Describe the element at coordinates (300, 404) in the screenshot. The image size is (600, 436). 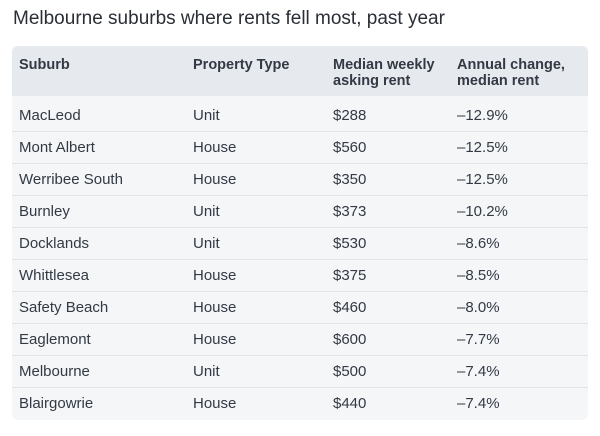
I see `table-row: Blairgowrie House $440 –7.4%` at that location.